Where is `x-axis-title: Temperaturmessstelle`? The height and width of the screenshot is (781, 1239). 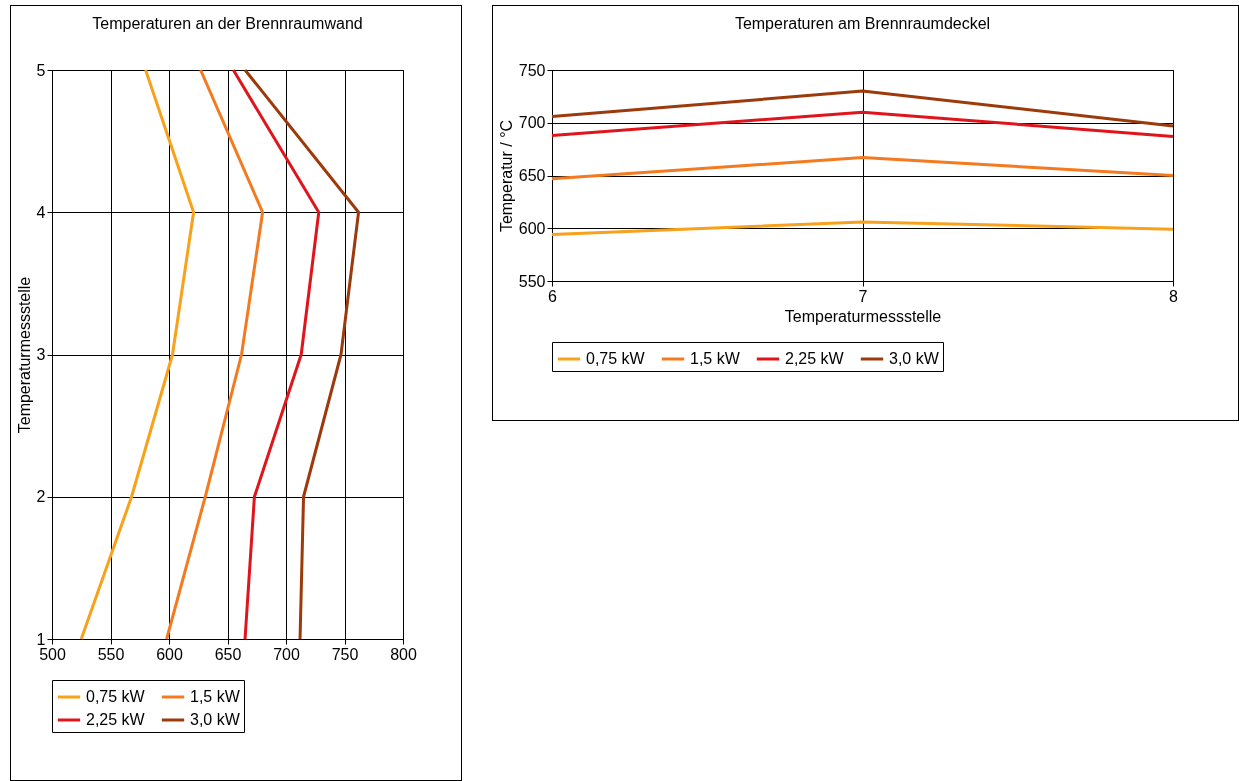
x-axis-title: Temperaturmessstelle is located at coordinates (863, 316).